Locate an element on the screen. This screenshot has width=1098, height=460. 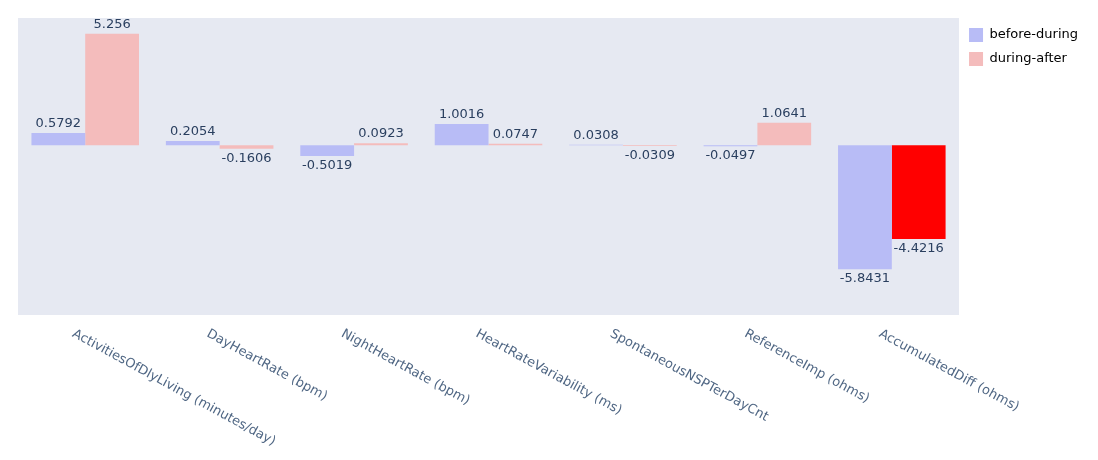
data-label: 1.0641 is located at coordinates (784, 112).